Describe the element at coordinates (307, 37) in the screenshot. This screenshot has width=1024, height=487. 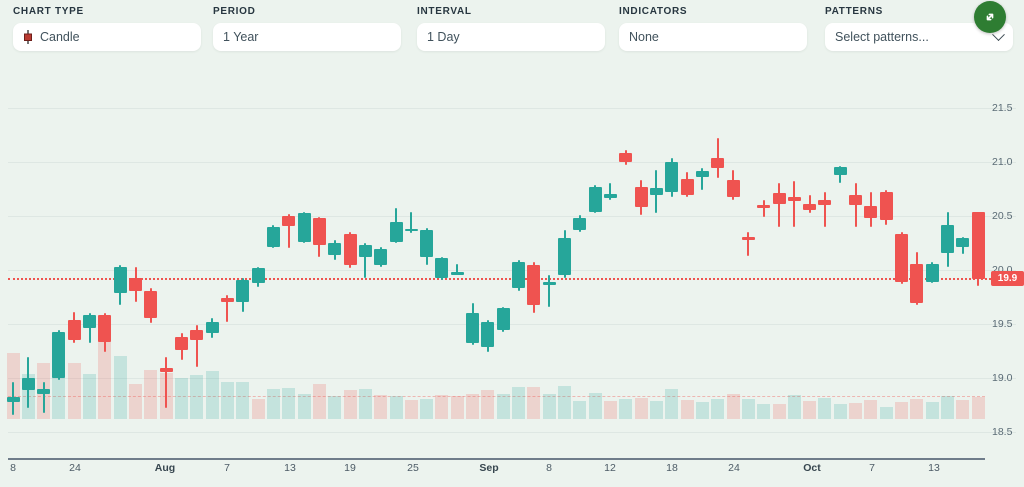
I see `period-select: 1 Year` at that location.